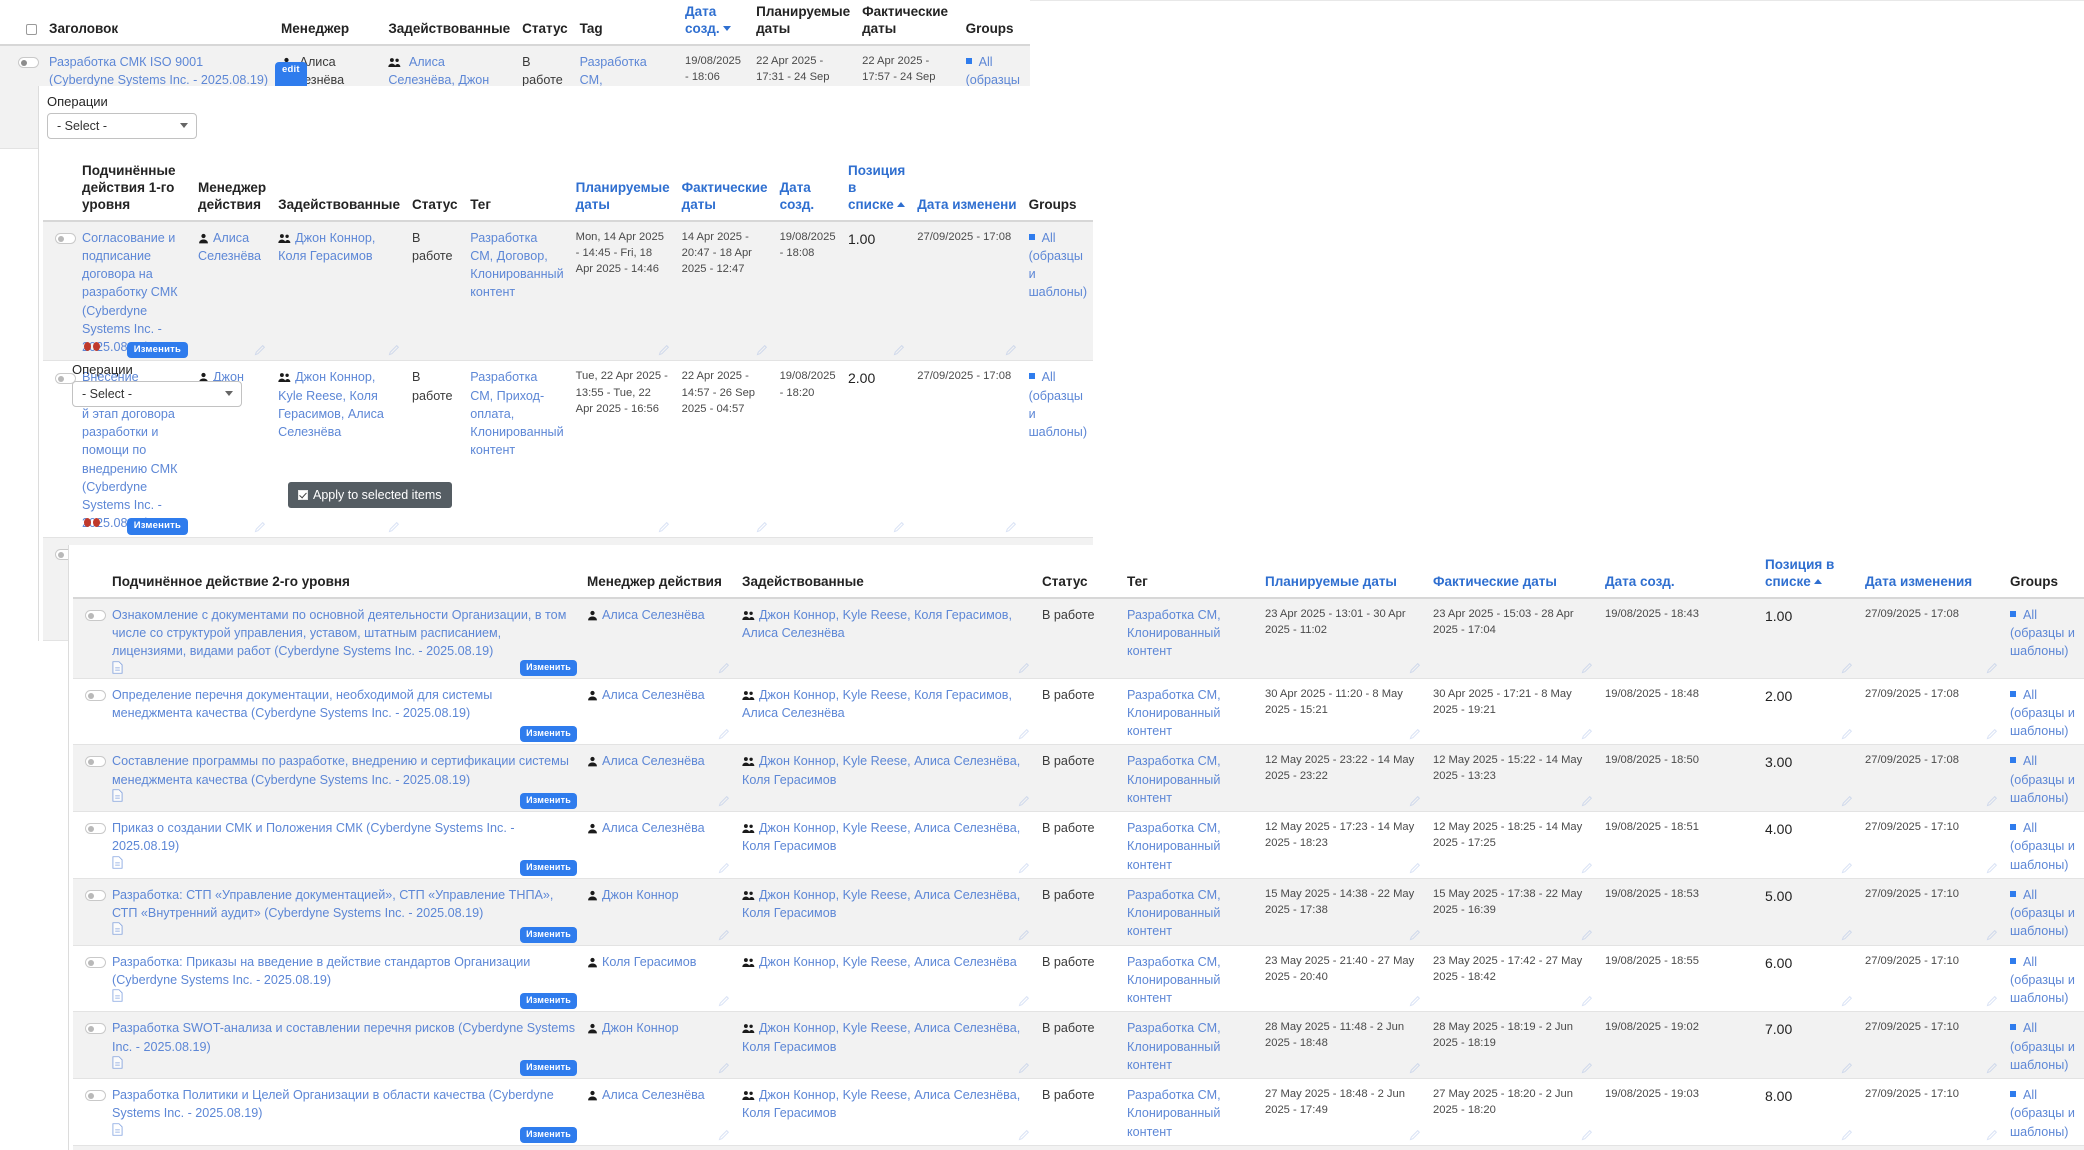  Describe the element at coordinates (908, 23) in the screenshot. I see `col-header-actual: Фактические даты` at that location.